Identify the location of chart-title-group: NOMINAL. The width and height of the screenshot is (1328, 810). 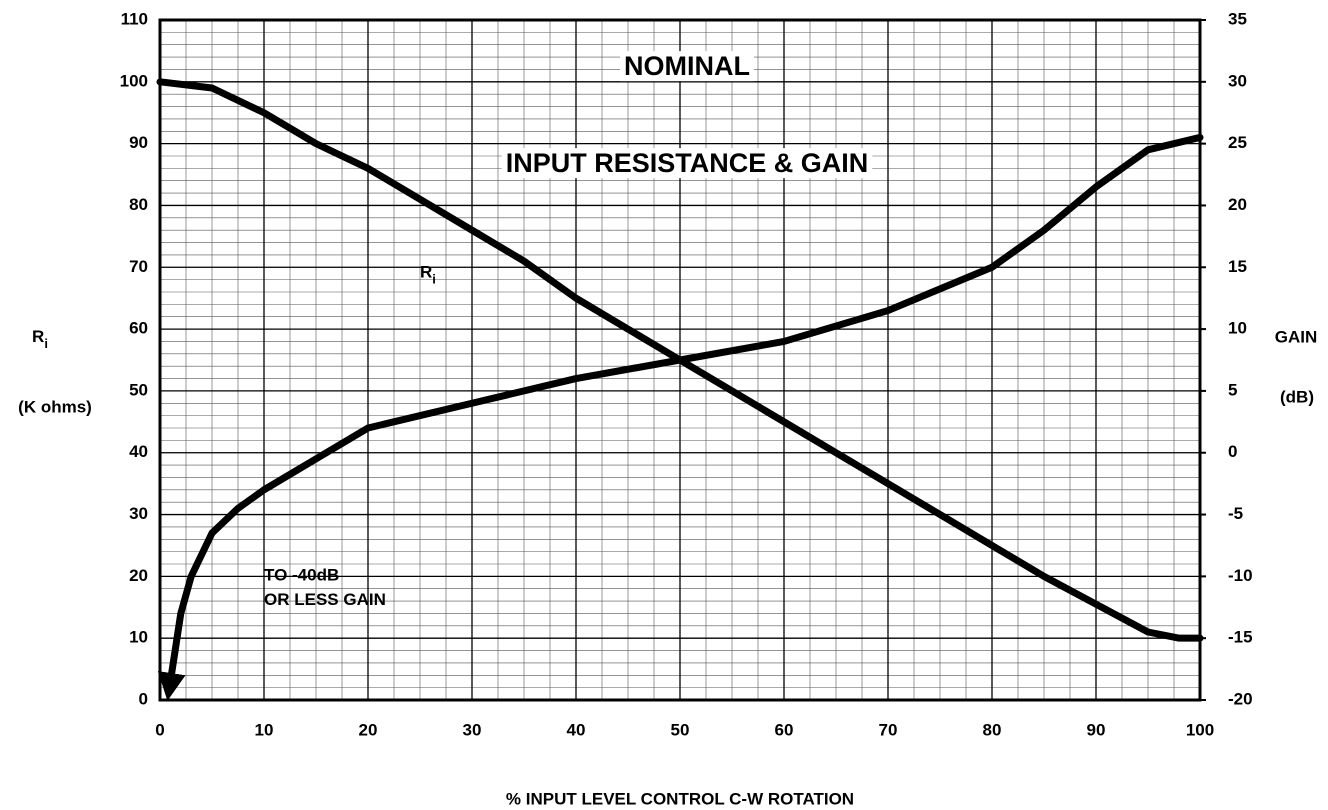
(687, 66).